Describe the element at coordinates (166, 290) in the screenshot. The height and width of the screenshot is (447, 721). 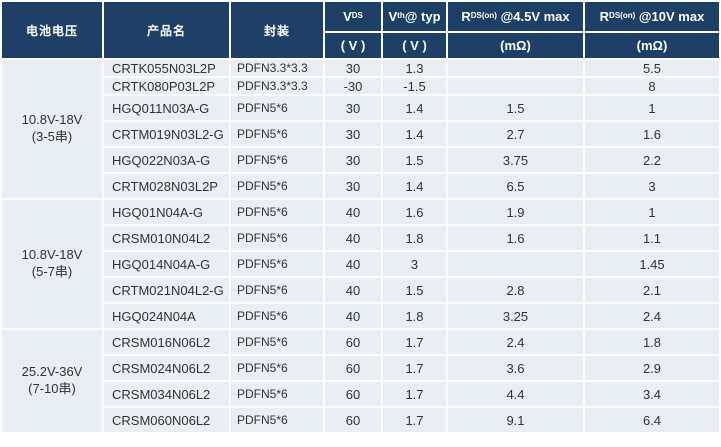
I see `product-cell: CRTM021N04L2-G` at that location.